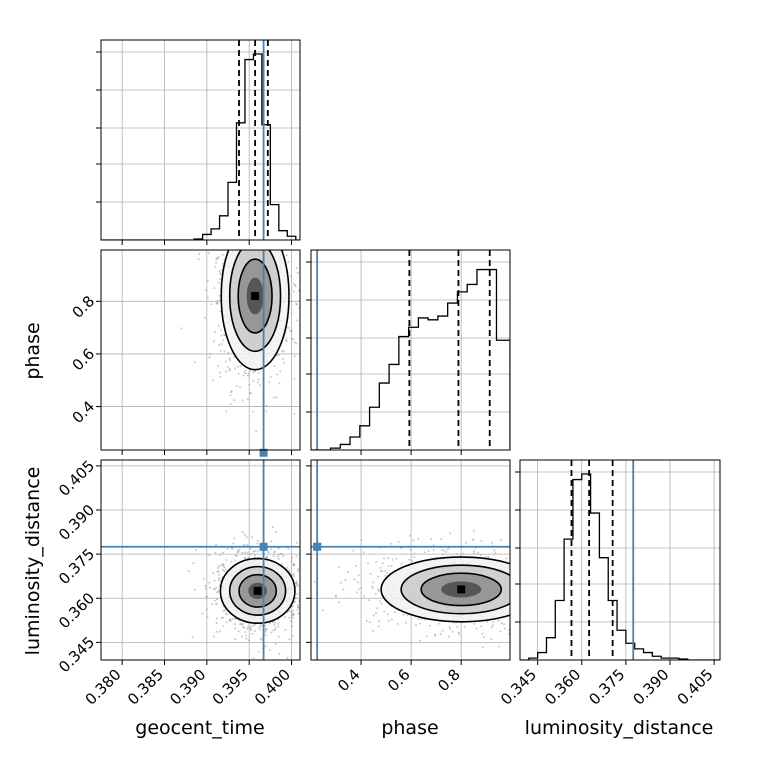  What do you see at coordinates (410, 359) in the screenshot?
I see `histogram-step` at bounding box center [410, 359].